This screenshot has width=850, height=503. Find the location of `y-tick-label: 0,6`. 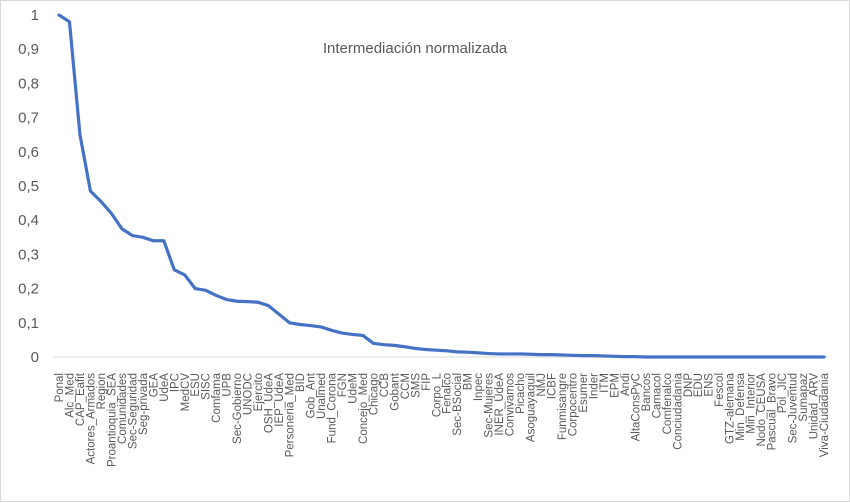

y-tick-label: 0,6 is located at coordinates (28, 152).